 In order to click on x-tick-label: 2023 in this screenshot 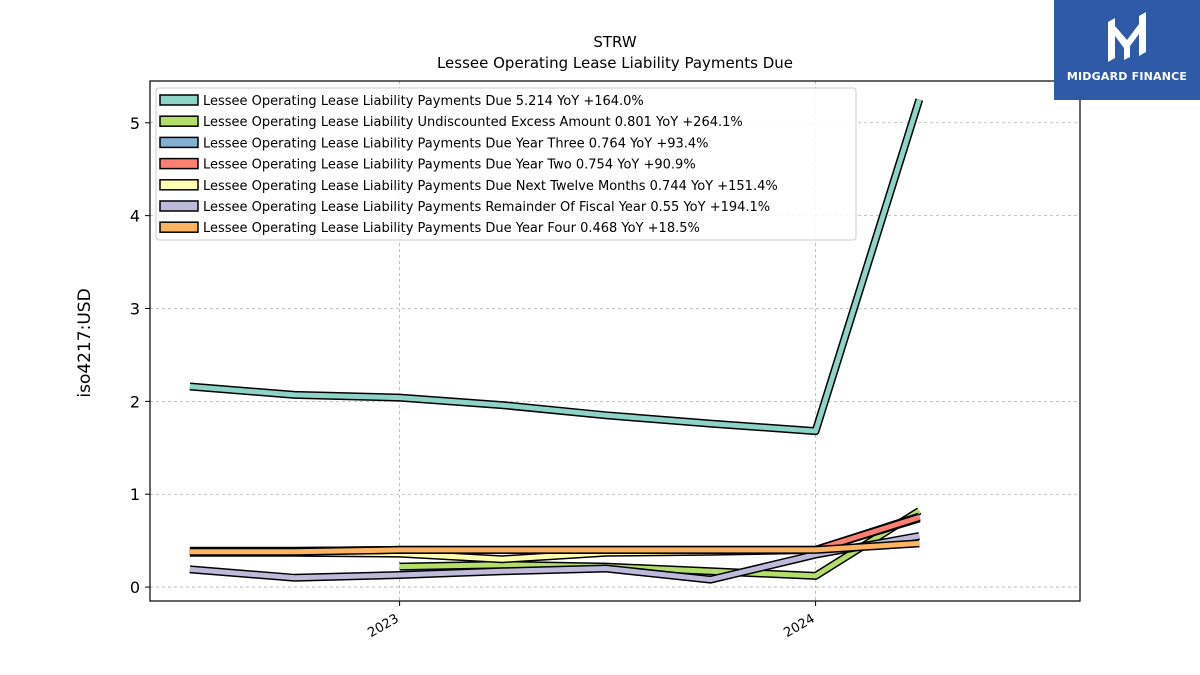, I will do `click(383, 626)`.